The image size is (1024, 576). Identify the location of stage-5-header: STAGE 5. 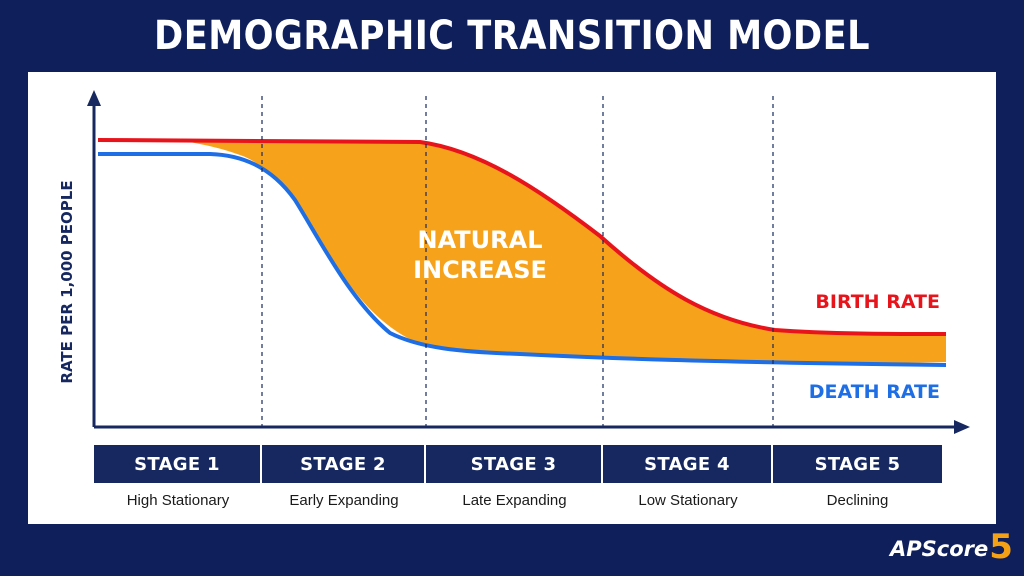
(857, 464).